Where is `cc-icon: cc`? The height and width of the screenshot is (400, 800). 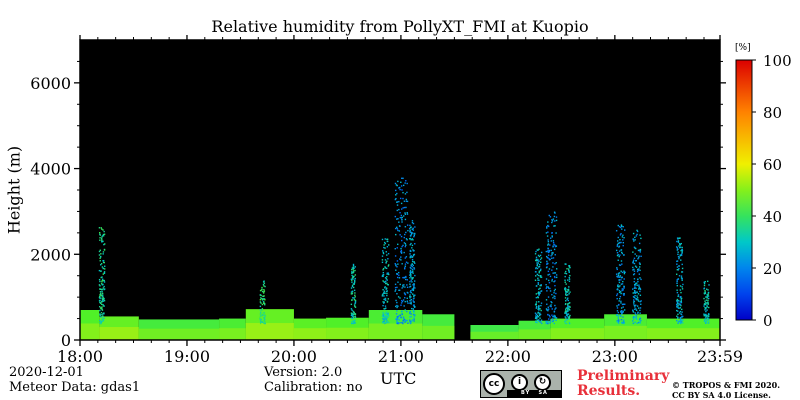 cc-icon: cc is located at coordinates (494, 384).